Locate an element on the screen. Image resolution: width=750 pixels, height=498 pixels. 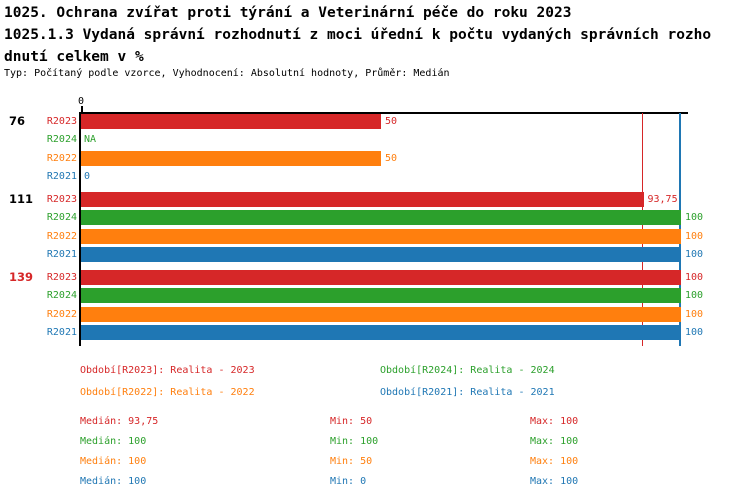
axis-top-line is located at coordinates (383, 113).